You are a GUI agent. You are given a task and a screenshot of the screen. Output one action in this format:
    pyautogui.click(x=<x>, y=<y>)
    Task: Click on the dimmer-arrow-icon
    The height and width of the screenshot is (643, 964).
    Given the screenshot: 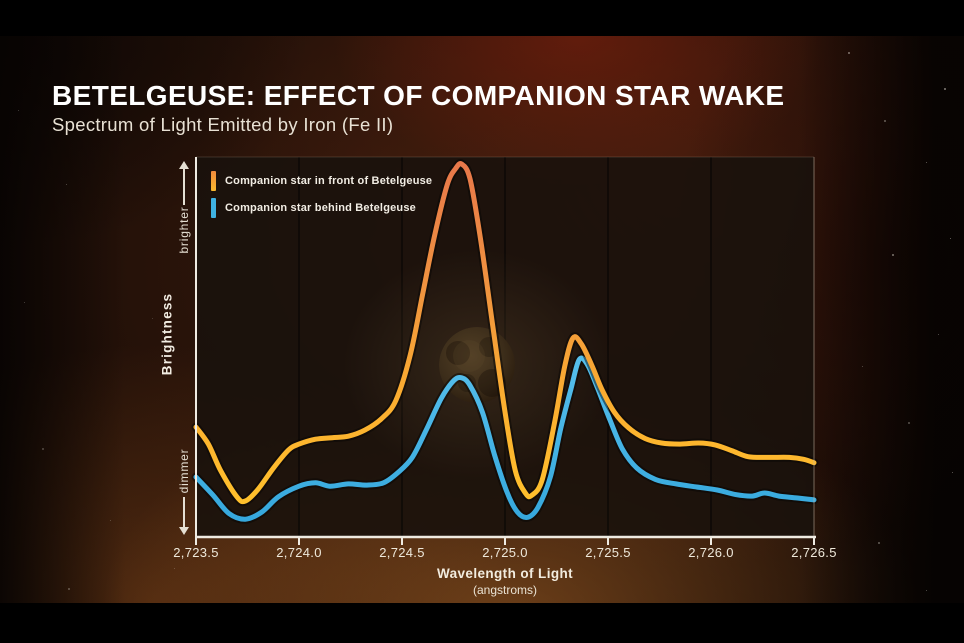 What is the action you would take?
    pyautogui.click(x=184, y=512)
    